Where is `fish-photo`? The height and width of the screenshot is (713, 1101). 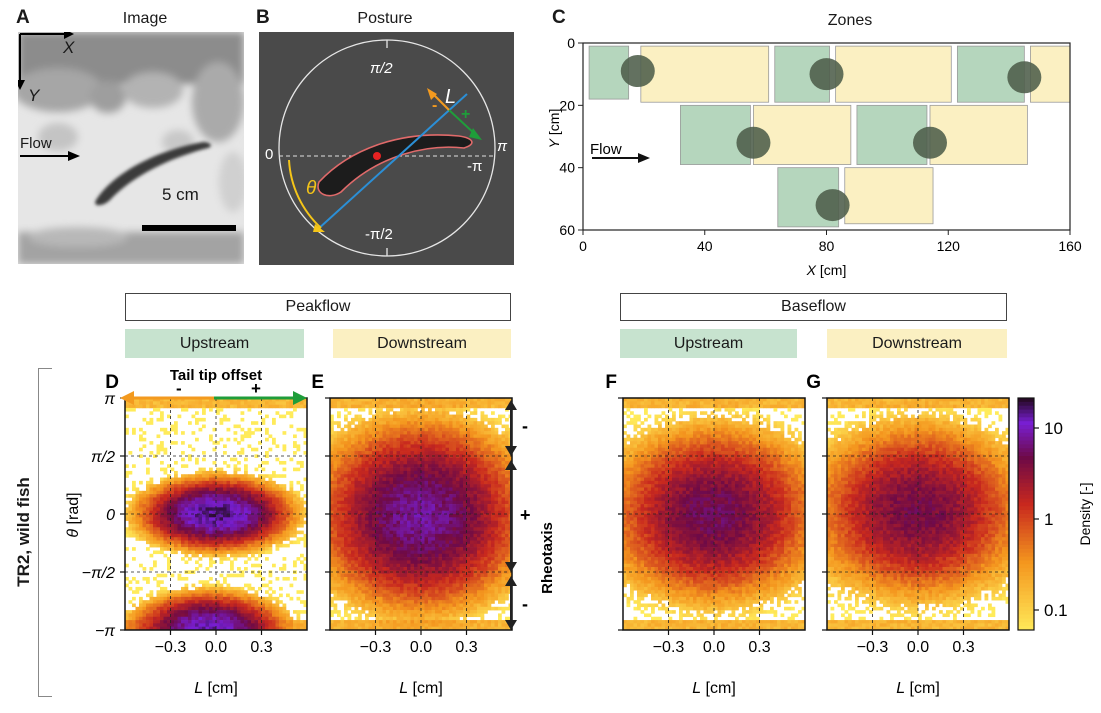
fish-photo is located at coordinates (130, 146).